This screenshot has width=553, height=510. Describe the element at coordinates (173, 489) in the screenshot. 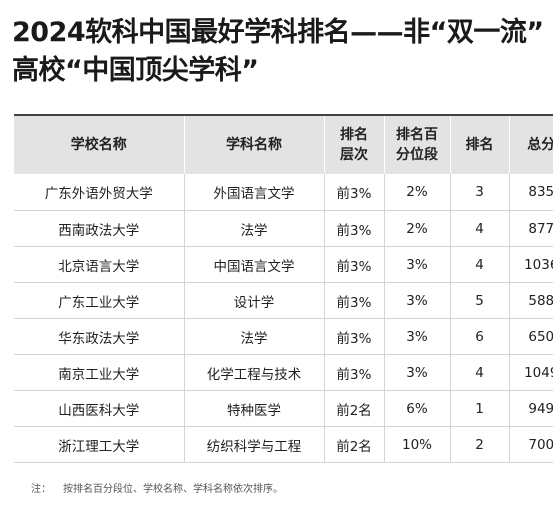

I see `footnote-text: 按排名百分段位、学校名称、学科名称依次排序。` at that location.